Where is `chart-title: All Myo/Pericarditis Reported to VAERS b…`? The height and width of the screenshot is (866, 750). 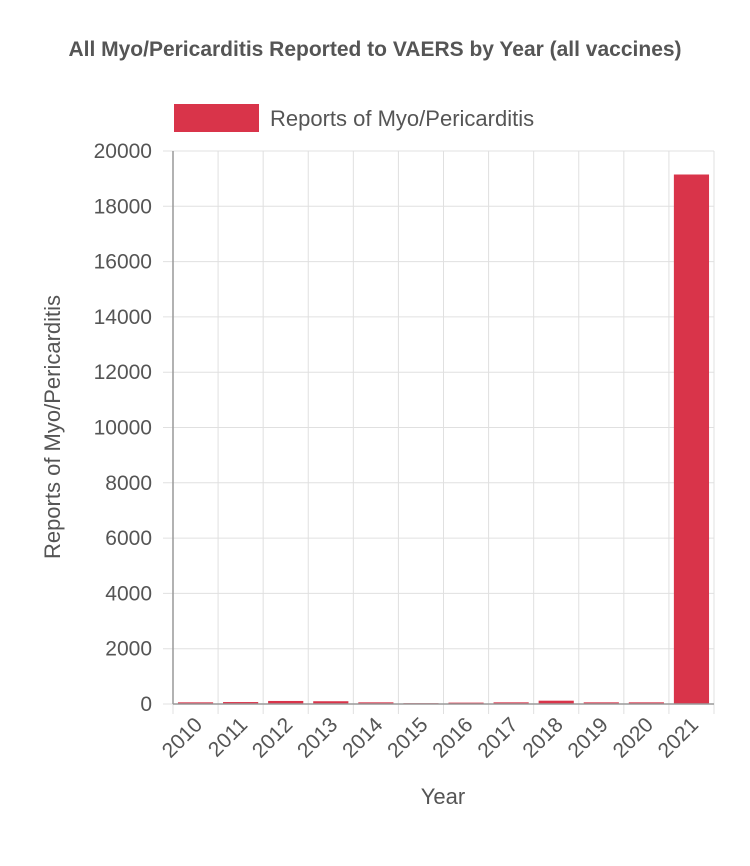 chart-title: All Myo/Pericarditis Reported to VAERS b… is located at coordinates (375, 49).